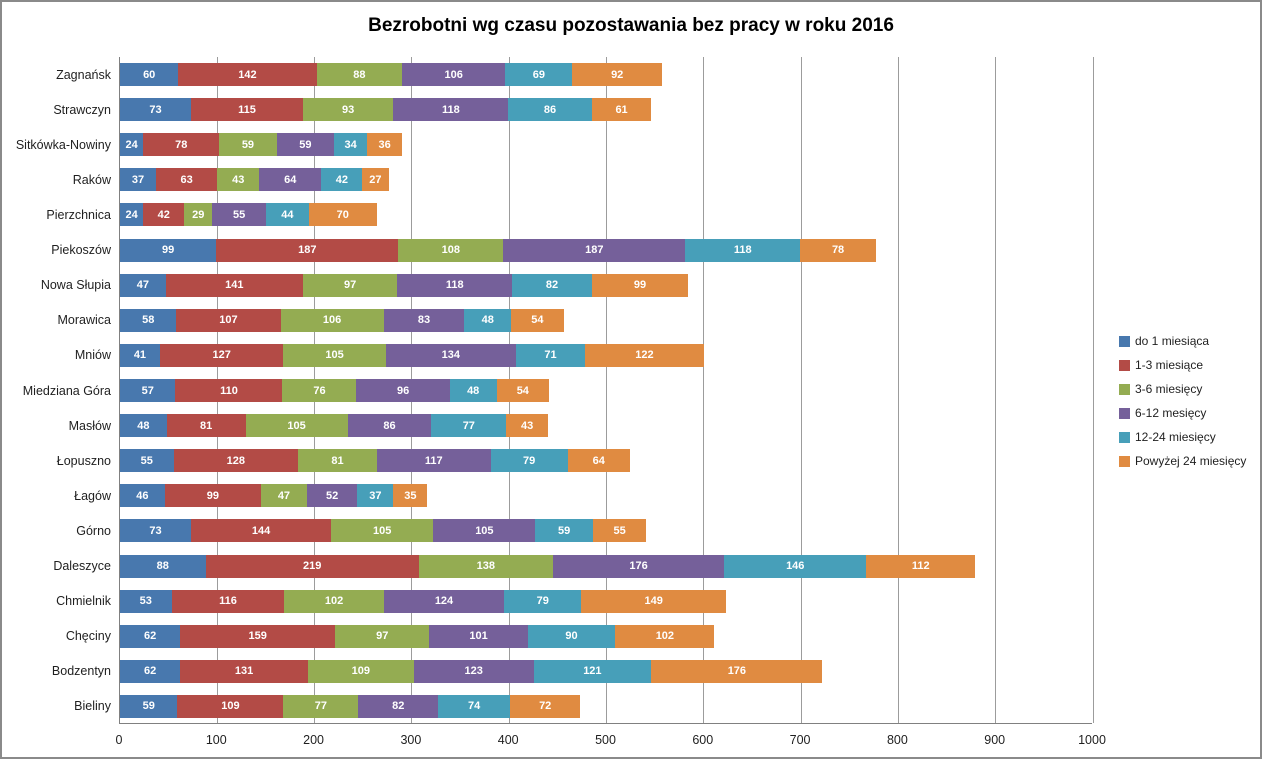  I want to click on bar-value-label: 35, so click(410, 495).